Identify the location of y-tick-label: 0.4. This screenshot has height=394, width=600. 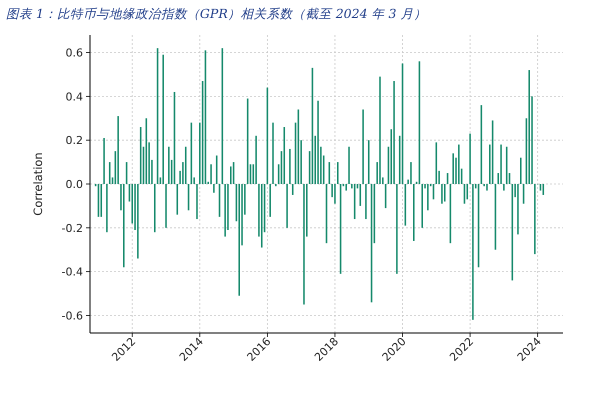
(74, 97).